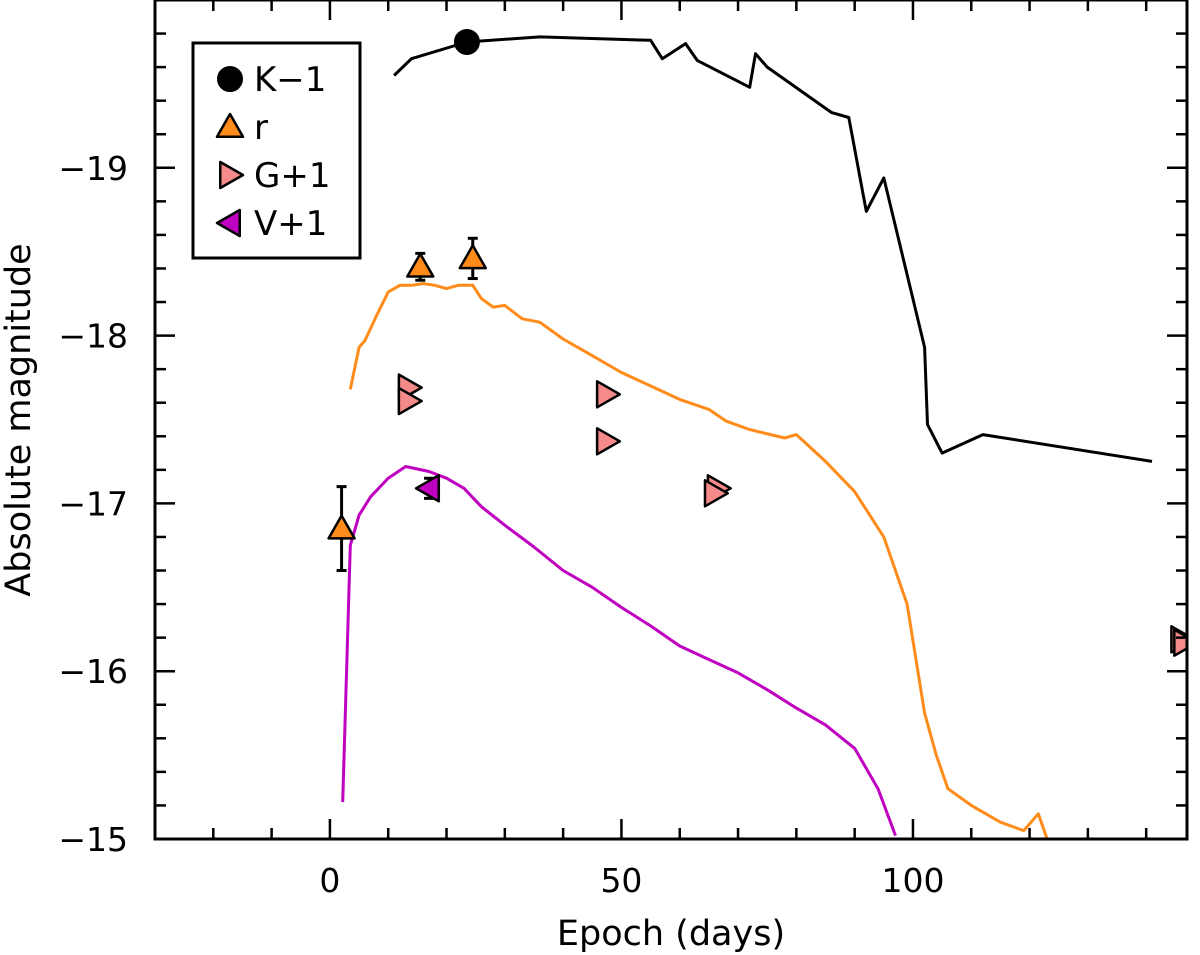  What do you see at coordinates (329, 880) in the screenshot?
I see `x-tick-label: 0` at bounding box center [329, 880].